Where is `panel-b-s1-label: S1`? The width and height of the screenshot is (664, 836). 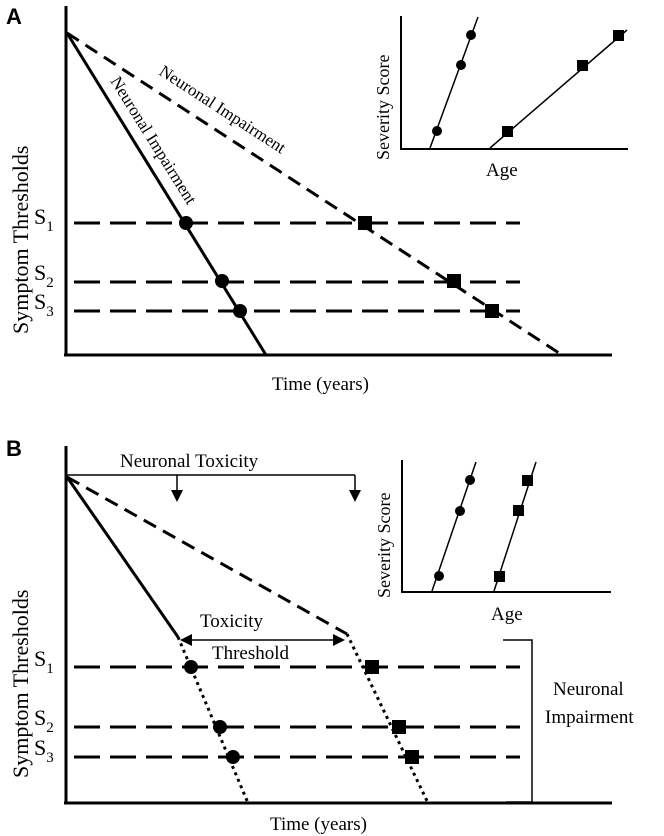 panel-b-s1-label: S1 is located at coordinates (44, 661).